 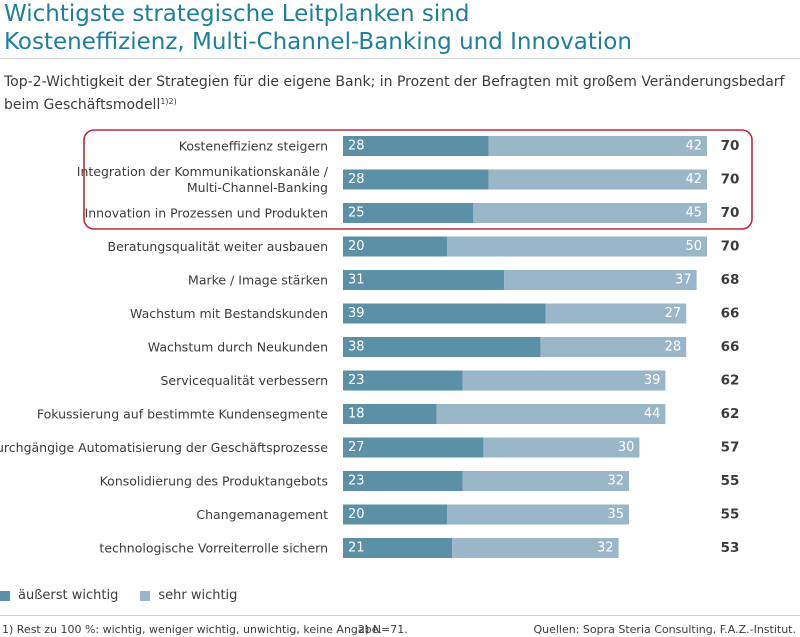 What do you see at coordinates (129, 595) in the screenshot?
I see `chart-legend: äußerst wichtig sehr wichtig` at bounding box center [129, 595].